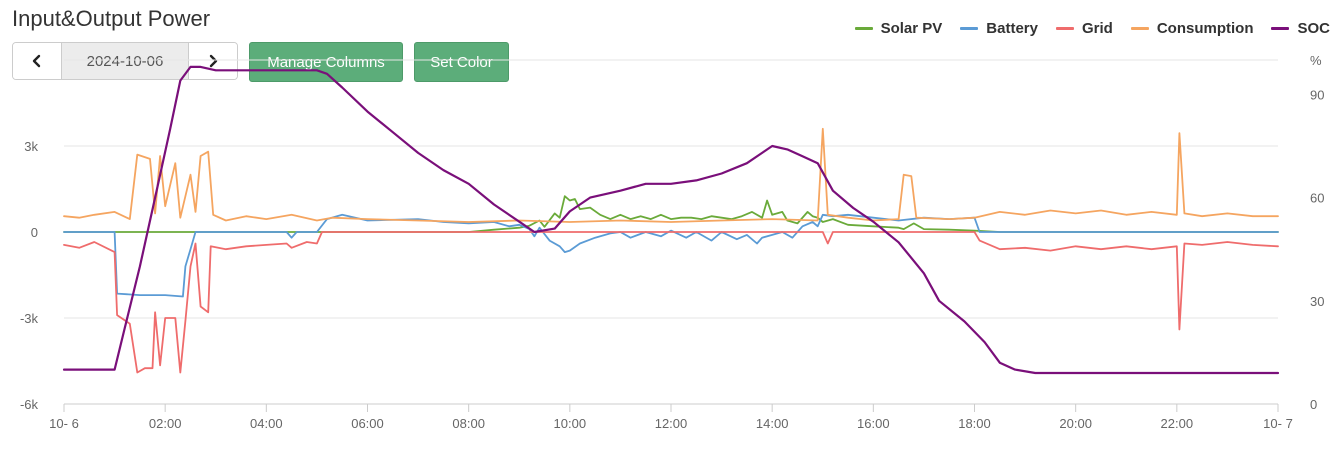  I want to click on chevron-left-icon, so click(36, 61).